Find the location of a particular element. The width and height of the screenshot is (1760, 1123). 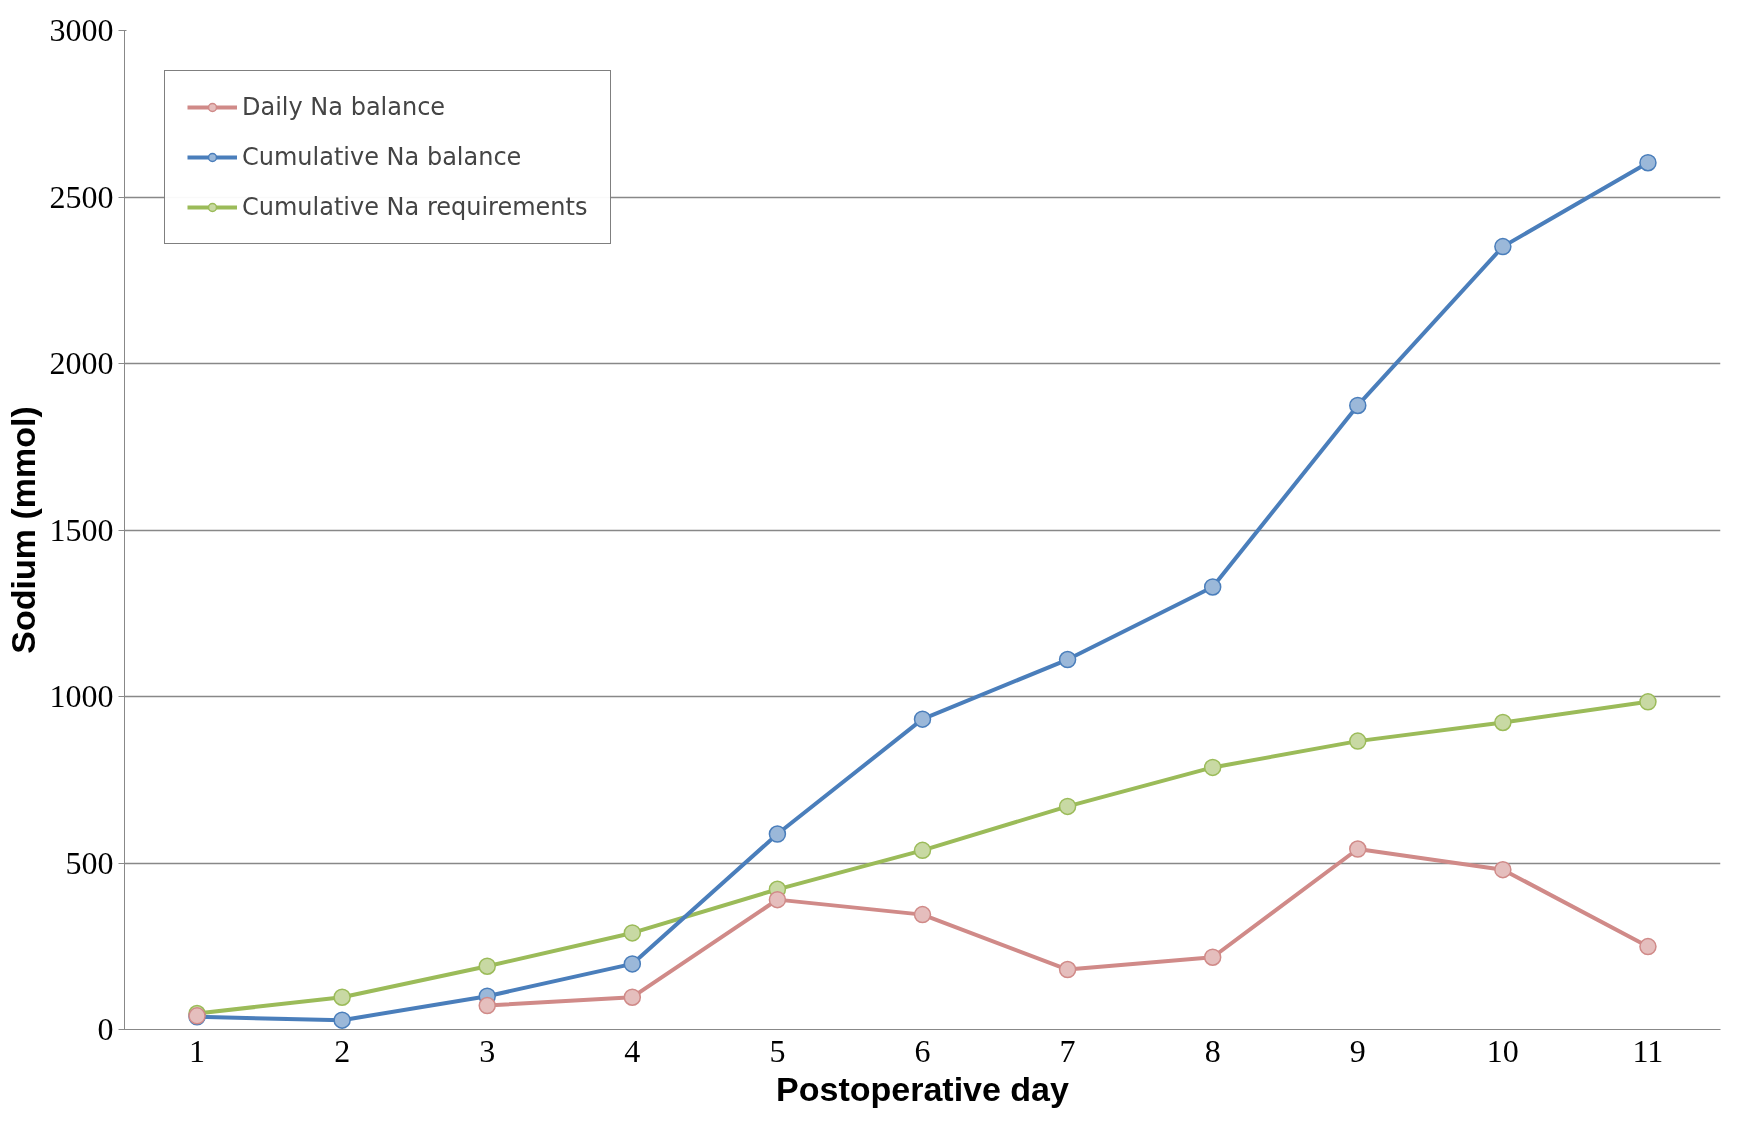

x-tick-label: 9 is located at coordinates (1357, 1050).